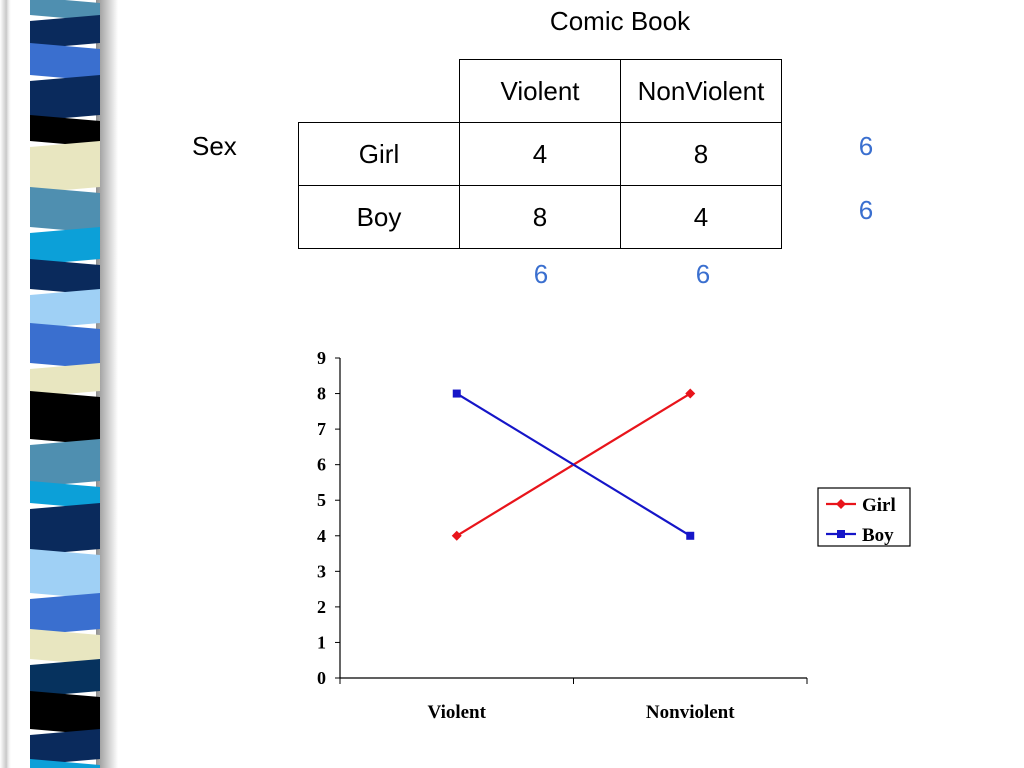 The image size is (1024, 768). What do you see at coordinates (321, 500) in the screenshot?
I see `y-tick-label: 5` at bounding box center [321, 500].